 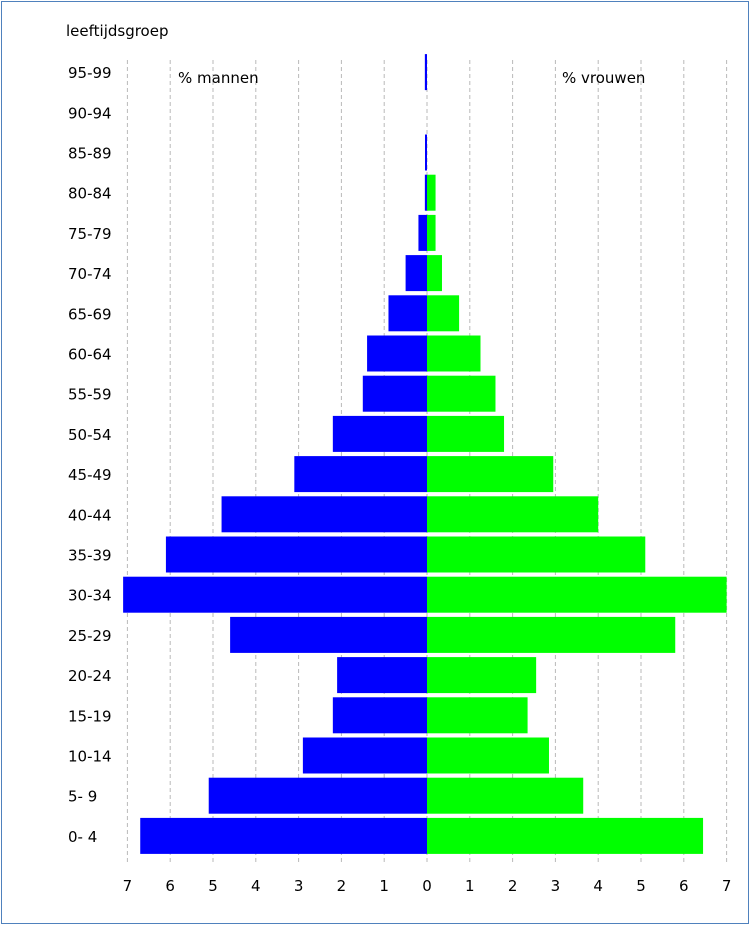 What do you see at coordinates (90, 757) in the screenshot?
I see `y-tick-label: 10-14` at bounding box center [90, 757].